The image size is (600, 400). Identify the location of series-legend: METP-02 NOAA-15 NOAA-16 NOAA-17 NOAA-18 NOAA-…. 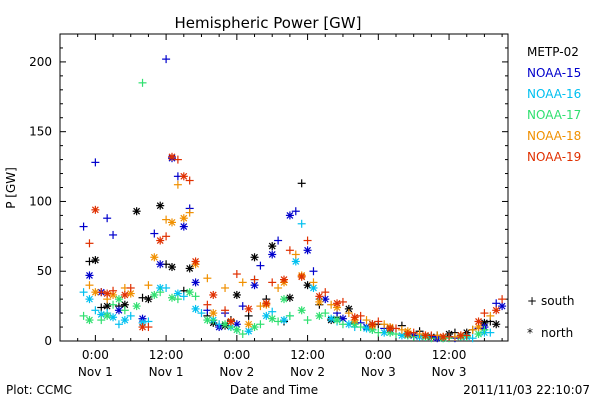
(554, 104).